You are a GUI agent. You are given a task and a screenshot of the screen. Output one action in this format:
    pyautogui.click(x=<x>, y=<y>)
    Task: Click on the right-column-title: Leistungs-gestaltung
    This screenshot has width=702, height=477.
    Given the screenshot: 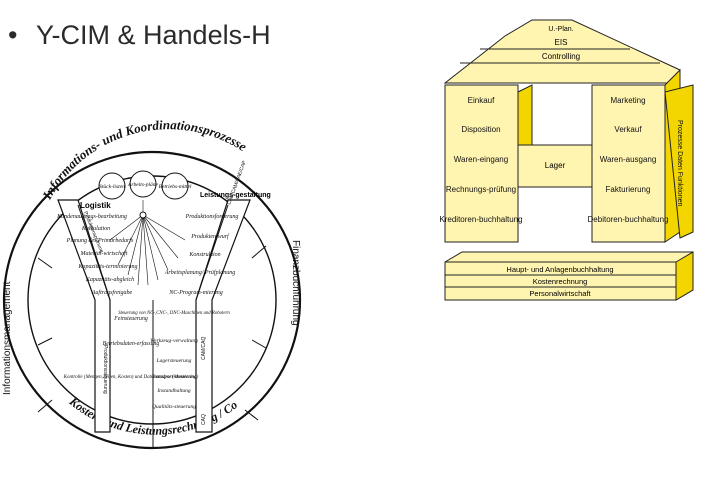 What is the action you would take?
    pyautogui.click(x=235, y=195)
    